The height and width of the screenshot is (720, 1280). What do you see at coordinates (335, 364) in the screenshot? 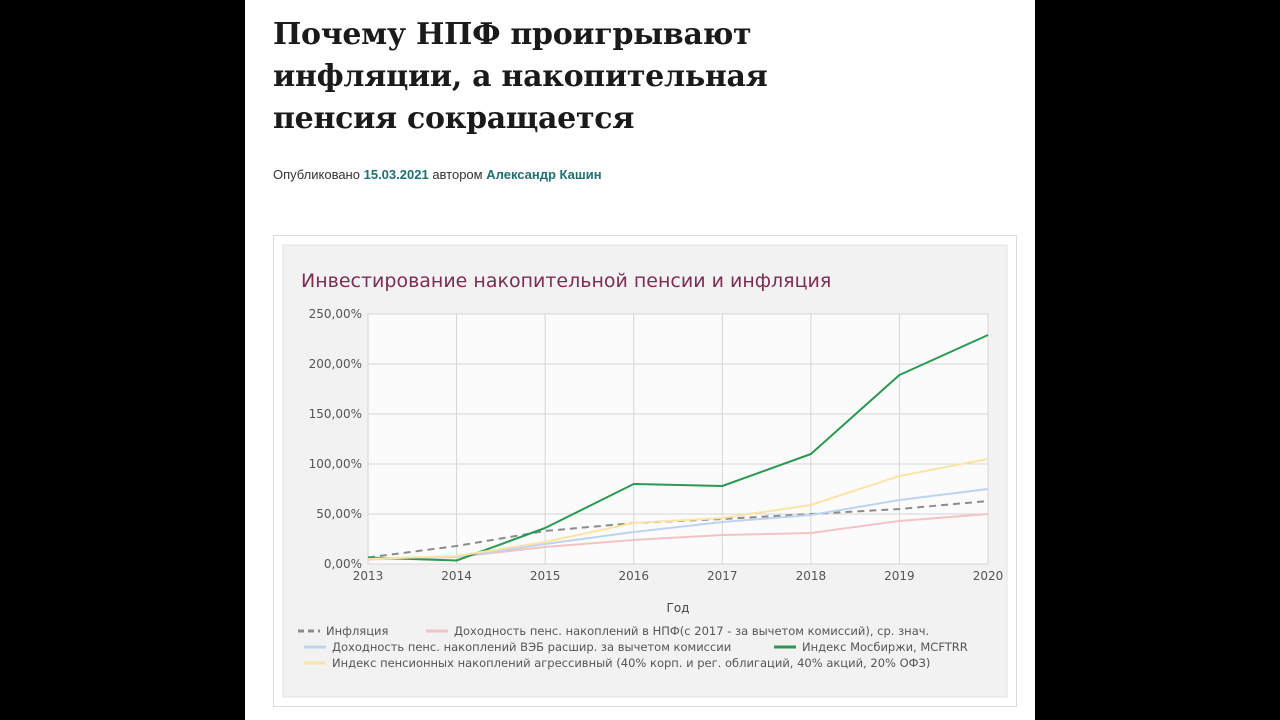
I see `y-tick-label: 200,00%` at bounding box center [335, 364].